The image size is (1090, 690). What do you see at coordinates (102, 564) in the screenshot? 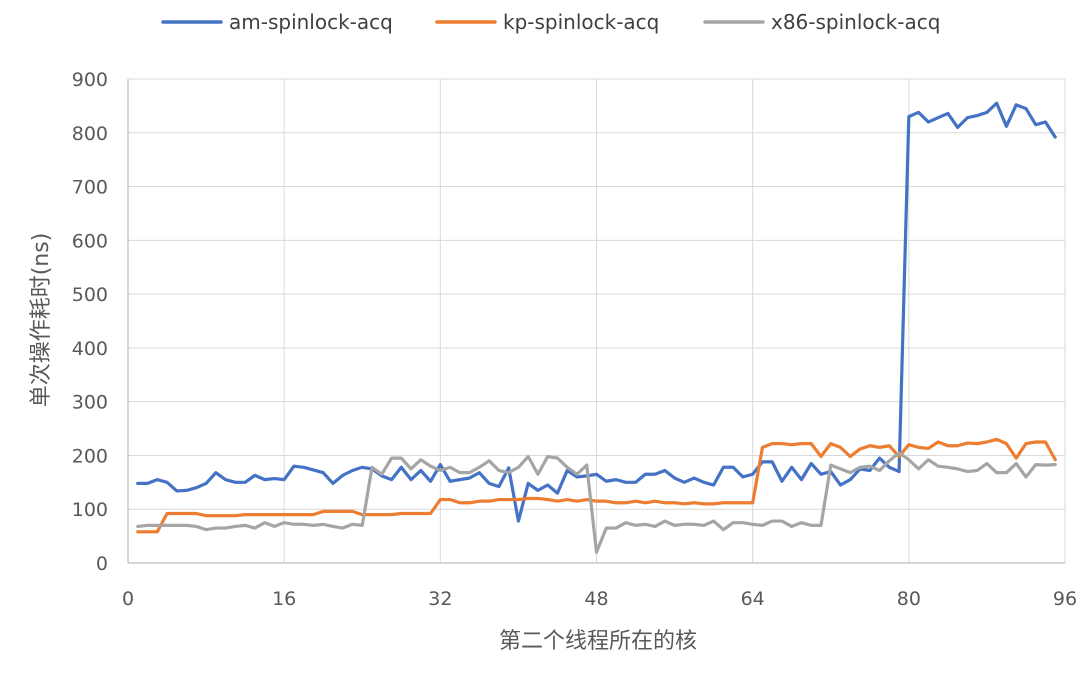
I see `y-tick-label: 0` at bounding box center [102, 564].